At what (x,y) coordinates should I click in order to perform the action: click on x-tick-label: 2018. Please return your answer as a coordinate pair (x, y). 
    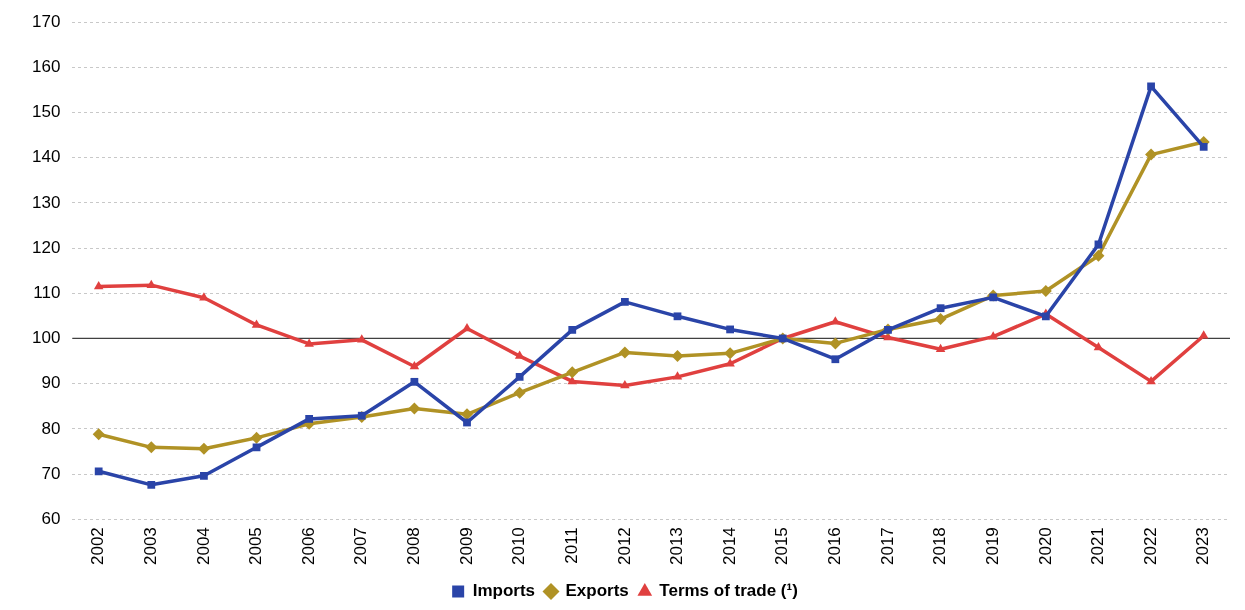
    Looking at the image, I should click on (940, 546).